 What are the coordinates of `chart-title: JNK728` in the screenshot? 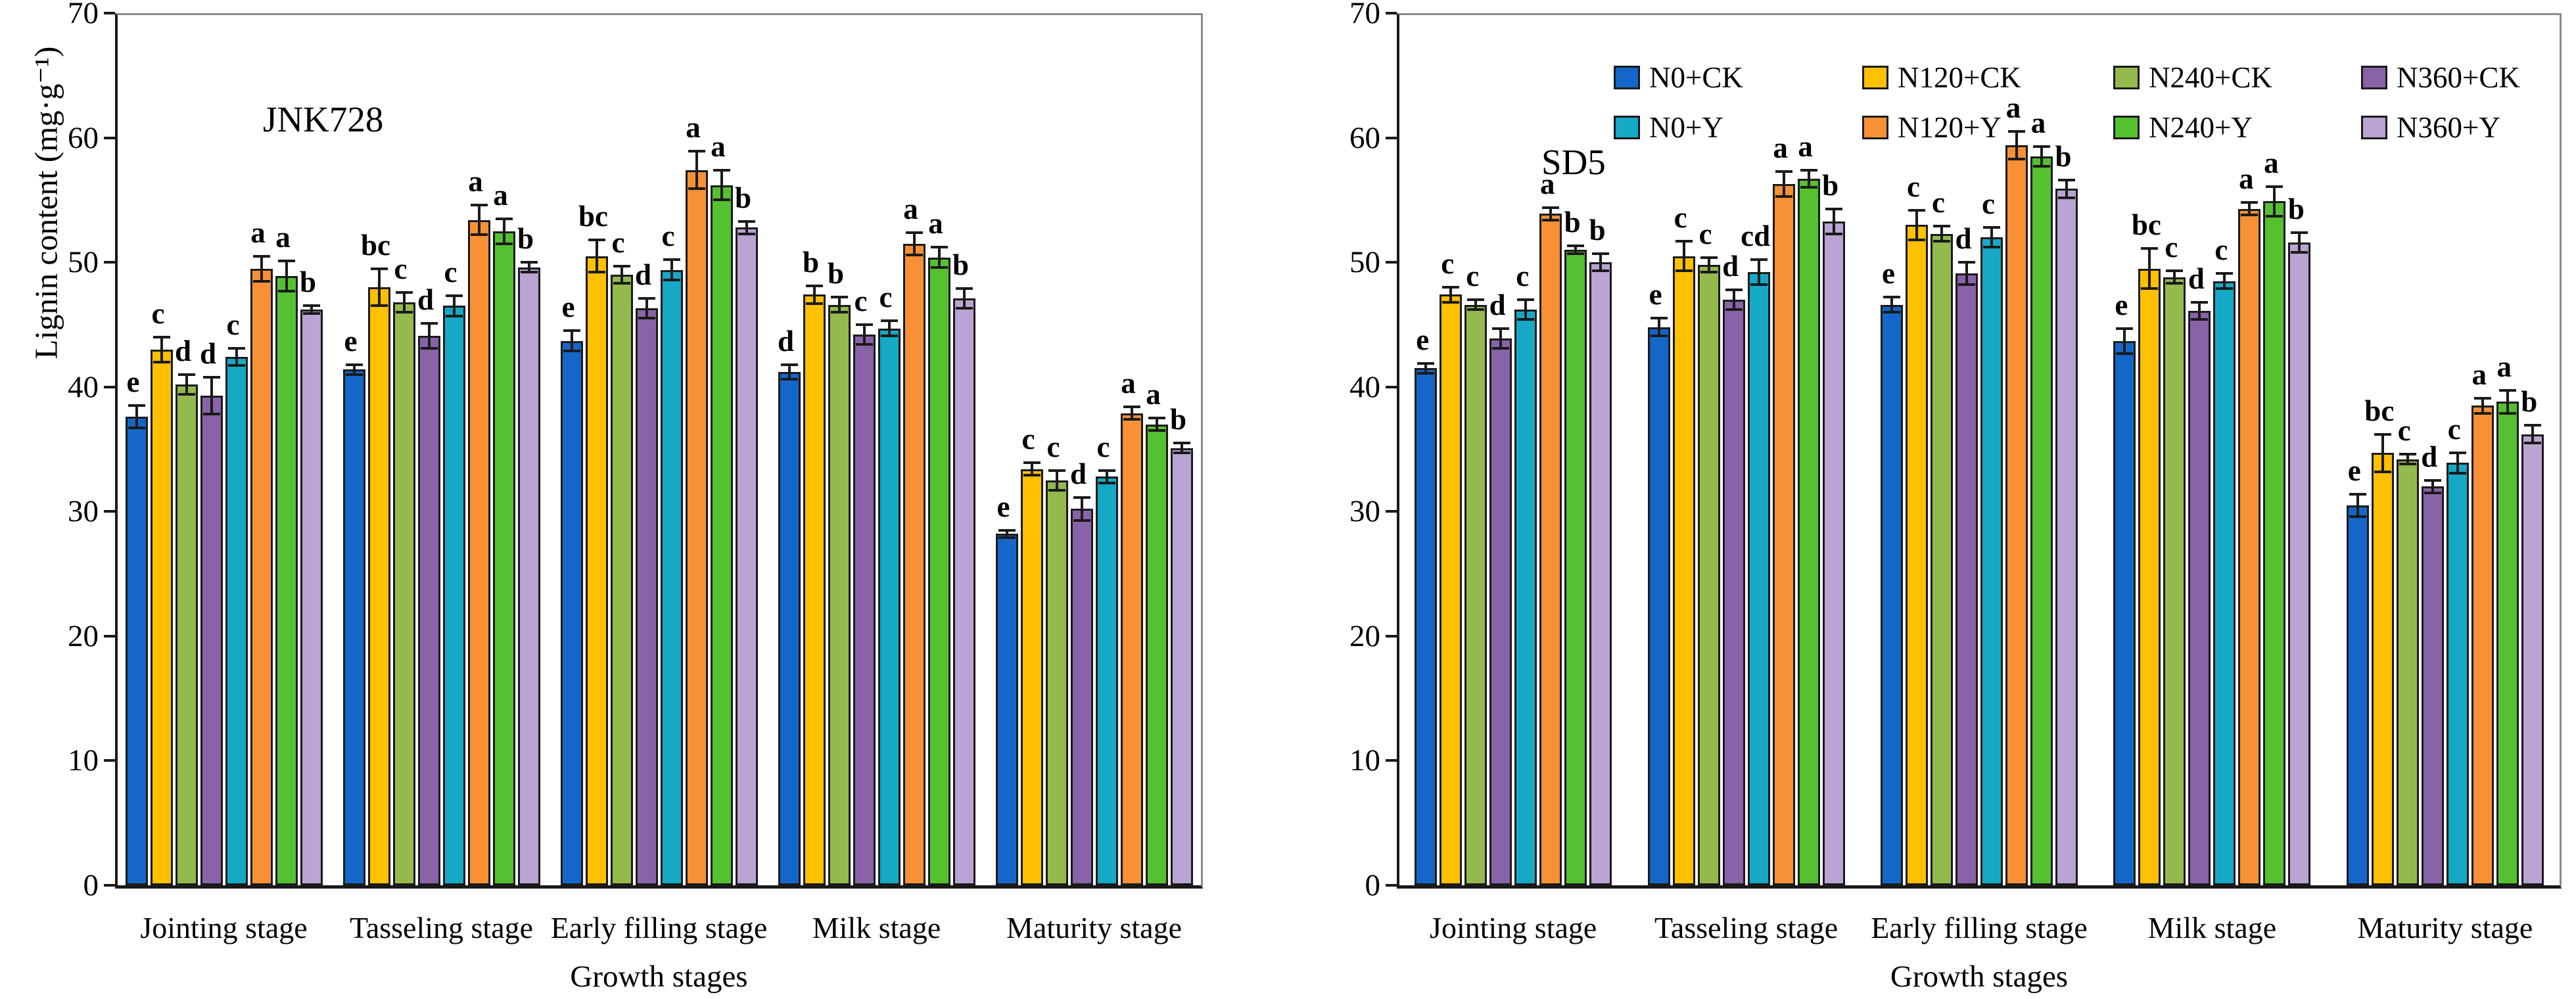 It's located at (323, 119).